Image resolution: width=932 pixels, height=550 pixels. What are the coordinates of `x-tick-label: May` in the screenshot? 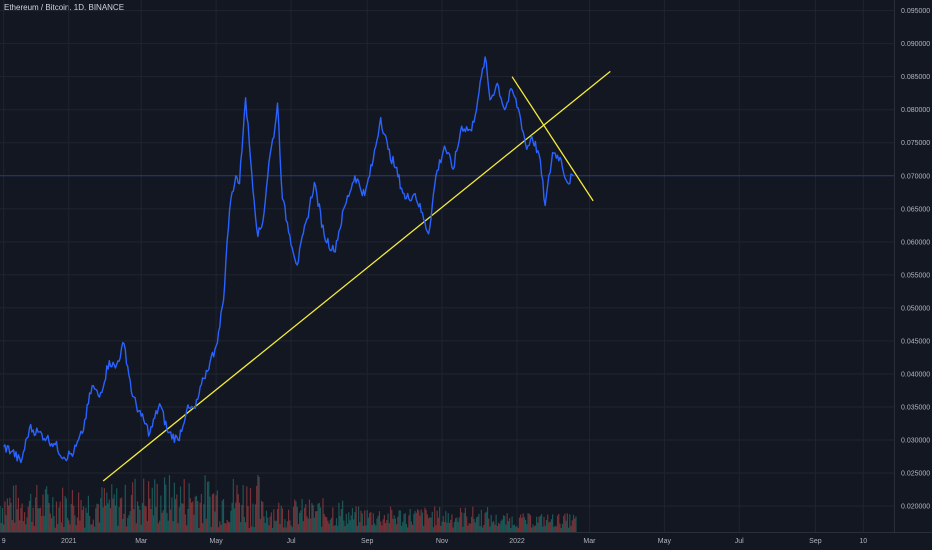 It's located at (665, 541).